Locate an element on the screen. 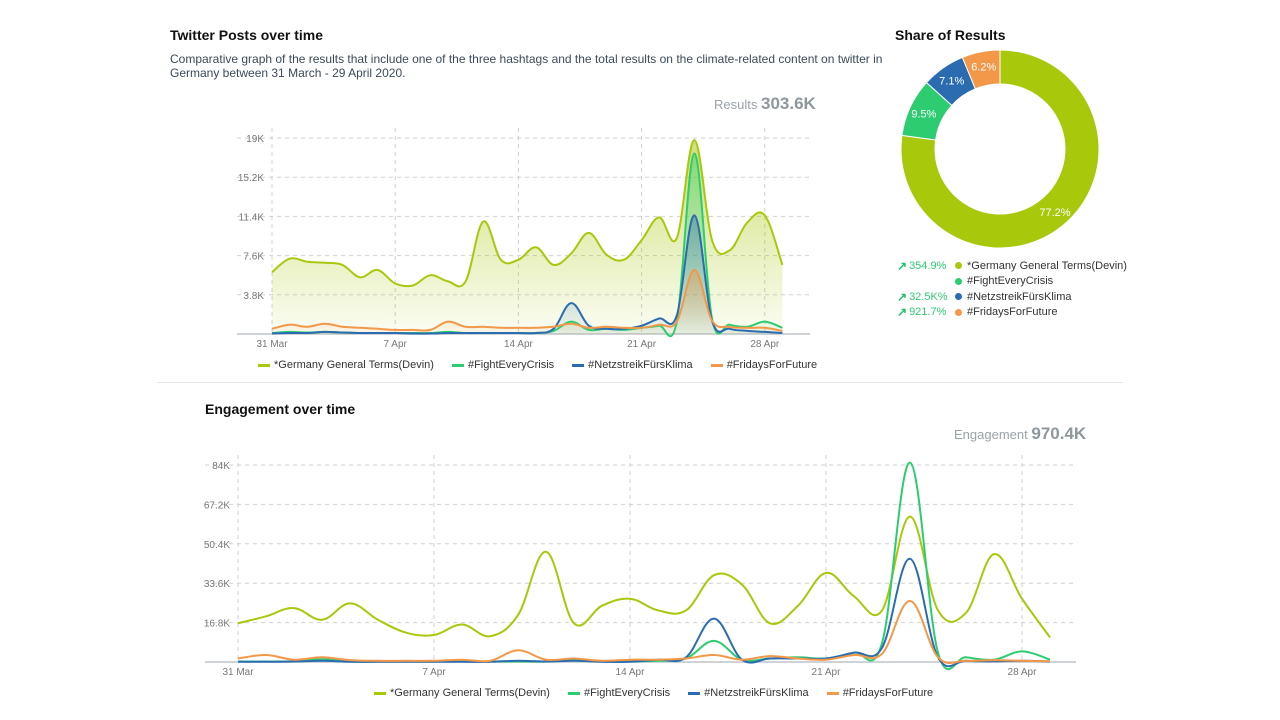 The image size is (1280, 720). series-line-netz is located at coordinates (527, 274).